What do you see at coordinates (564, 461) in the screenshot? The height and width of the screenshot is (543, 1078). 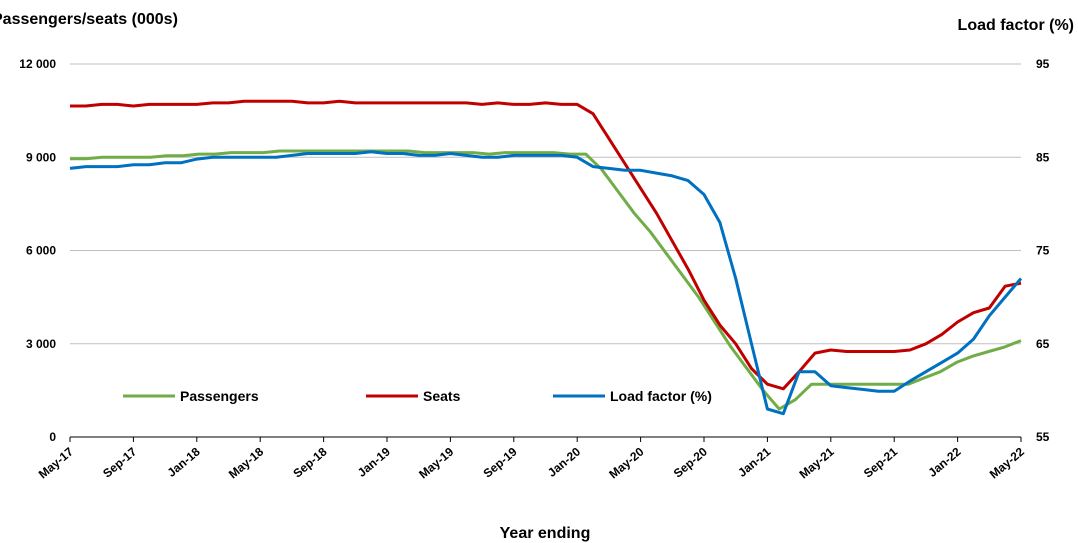 I see `x-tick-label: Jan-20` at bounding box center [564, 461].